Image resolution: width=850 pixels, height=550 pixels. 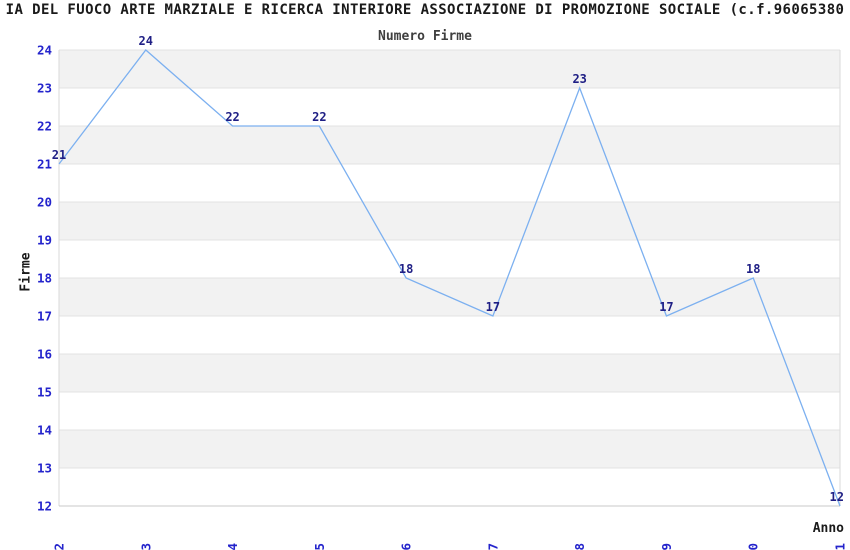 What do you see at coordinates (666, 546) in the screenshot?
I see `x-tick-label: 2019` at bounding box center [666, 546].